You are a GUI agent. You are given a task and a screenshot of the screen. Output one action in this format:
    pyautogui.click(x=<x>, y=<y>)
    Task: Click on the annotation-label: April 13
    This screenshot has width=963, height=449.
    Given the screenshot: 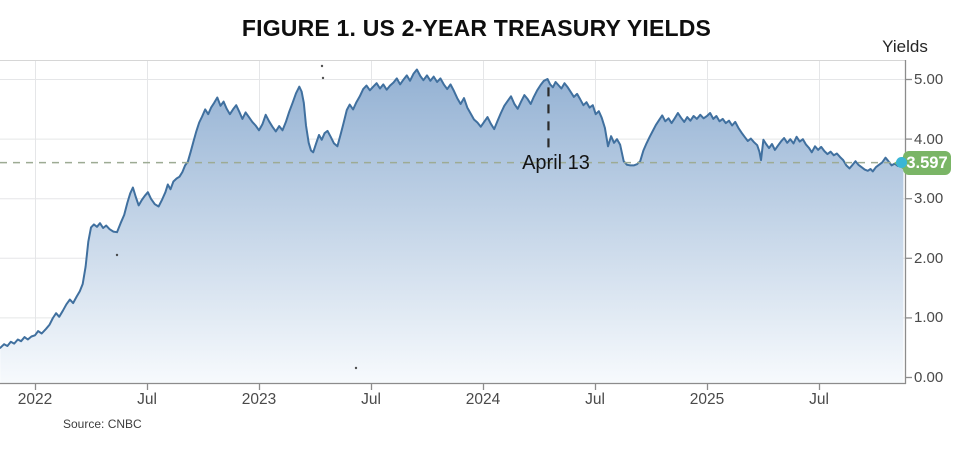 What is the action you would take?
    pyautogui.click(x=556, y=163)
    